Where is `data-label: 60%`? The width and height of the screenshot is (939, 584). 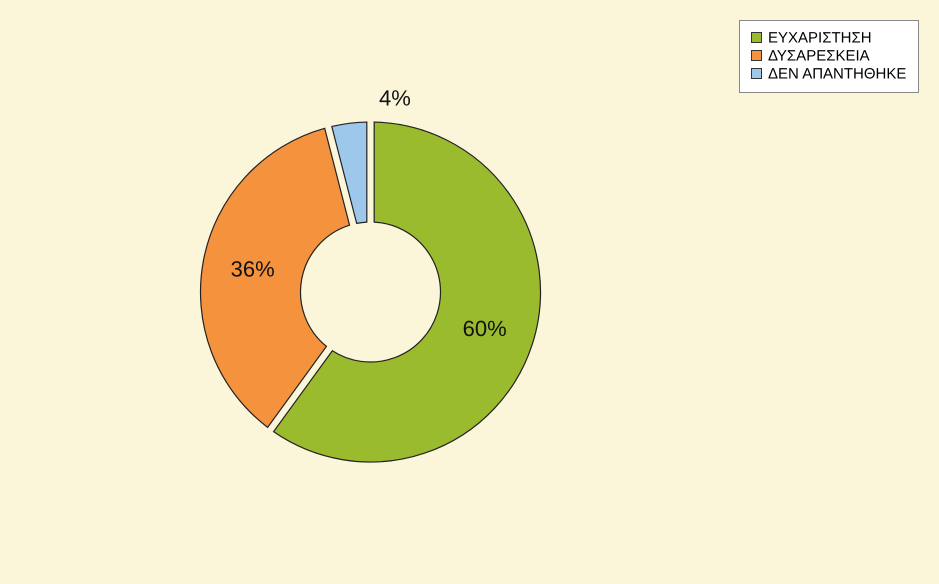
data-label: 60% is located at coordinates (484, 329).